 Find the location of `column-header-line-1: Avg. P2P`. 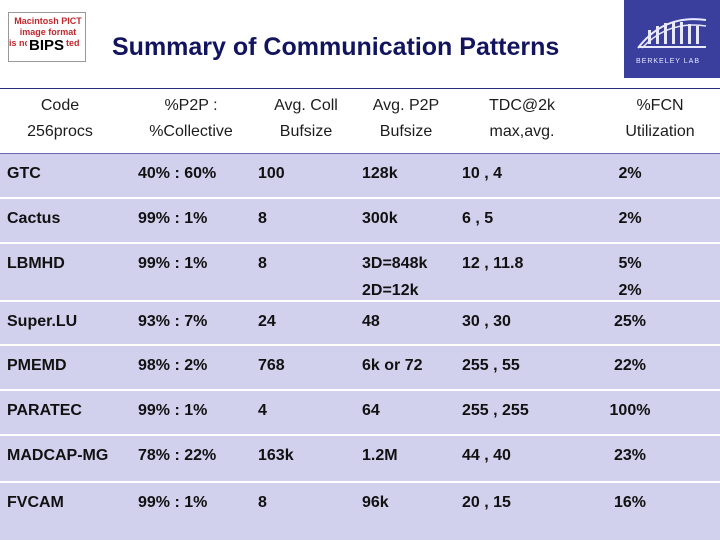

column-header-line-1: Avg. P2P is located at coordinates (406, 105).